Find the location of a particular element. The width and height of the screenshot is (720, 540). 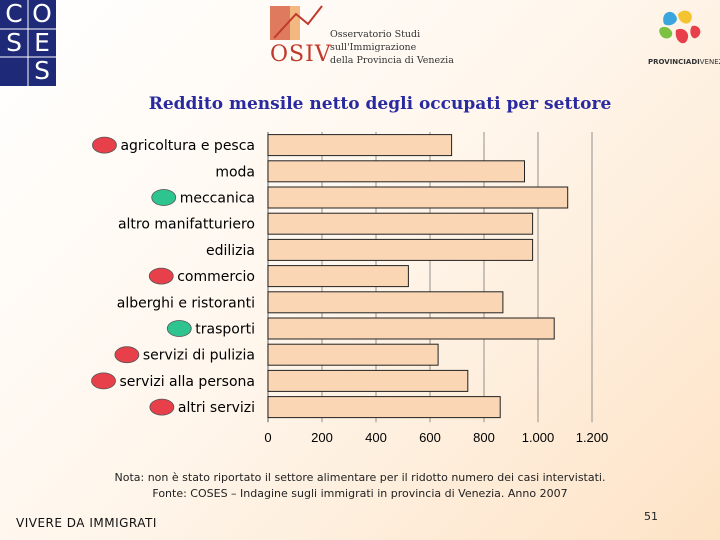

category-label: altri servizi is located at coordinates (216, 408).